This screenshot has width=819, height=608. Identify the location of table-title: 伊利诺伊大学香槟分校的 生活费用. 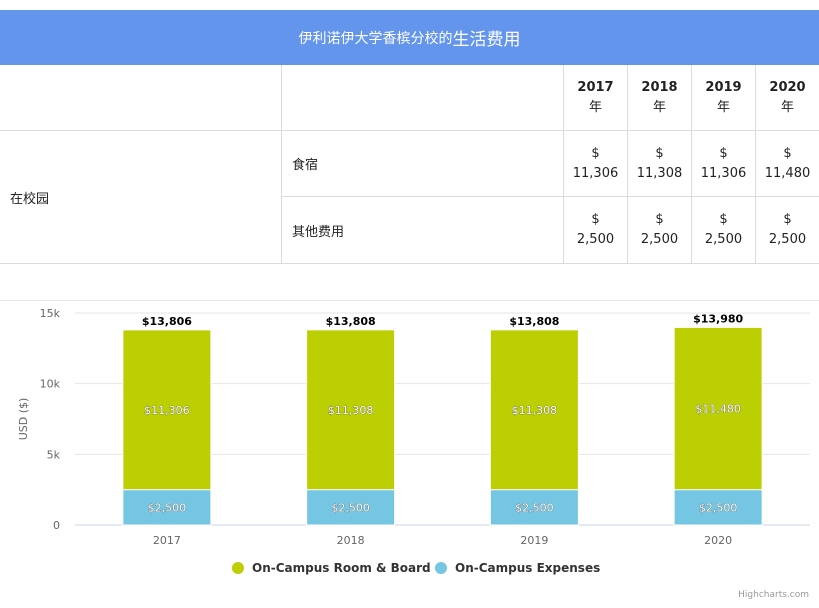
(409, 37).